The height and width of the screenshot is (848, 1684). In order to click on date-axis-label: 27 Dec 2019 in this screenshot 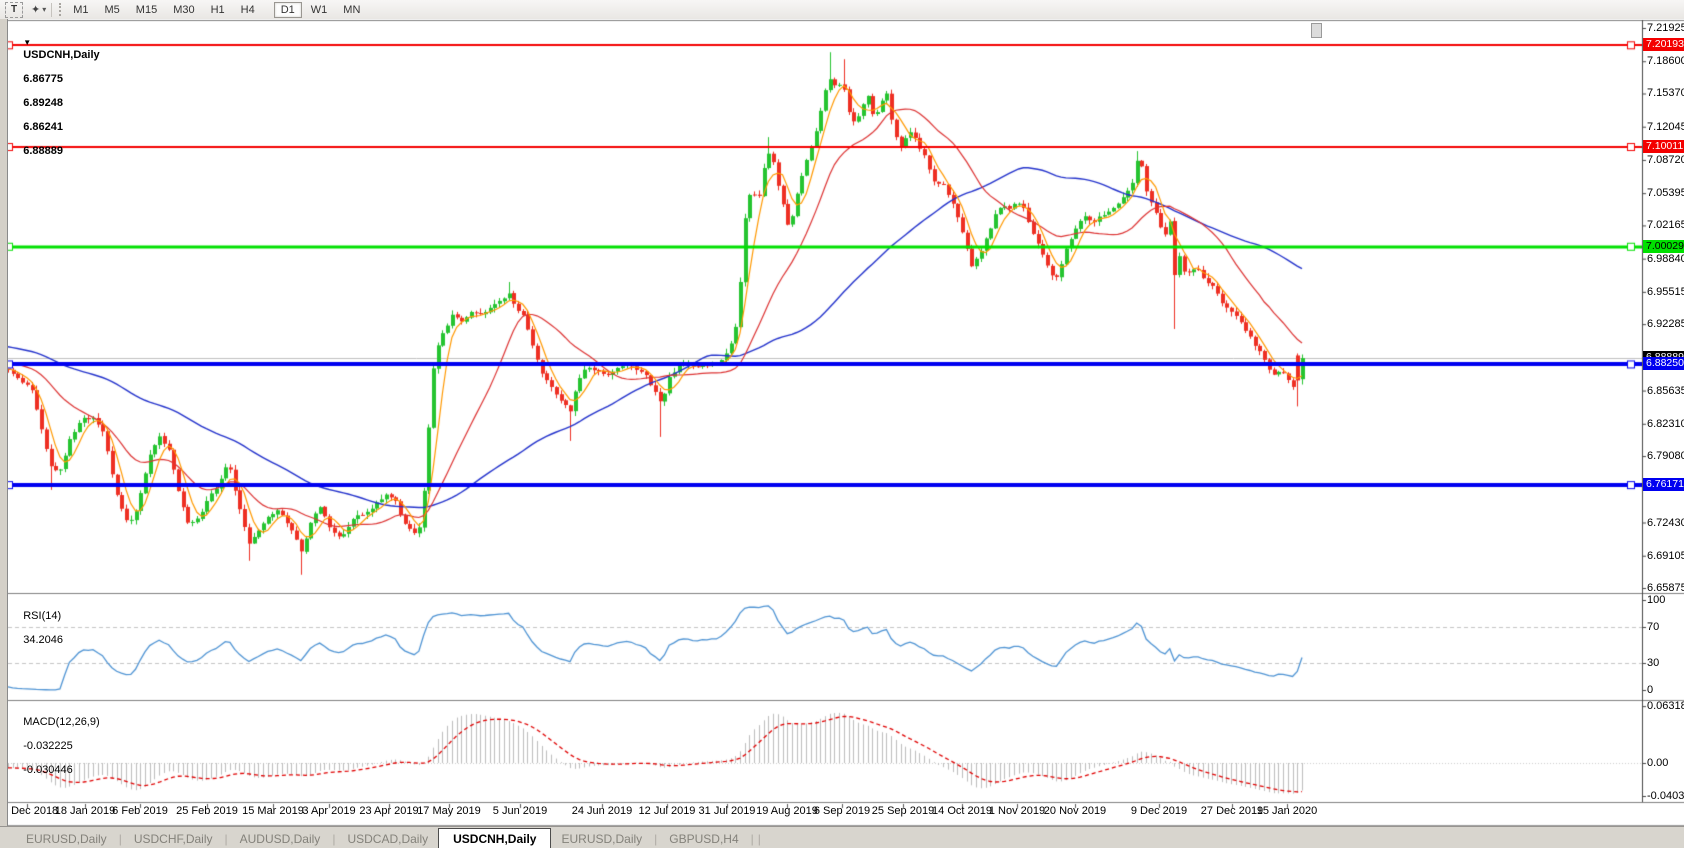, I will do `click(1232, 811)`.